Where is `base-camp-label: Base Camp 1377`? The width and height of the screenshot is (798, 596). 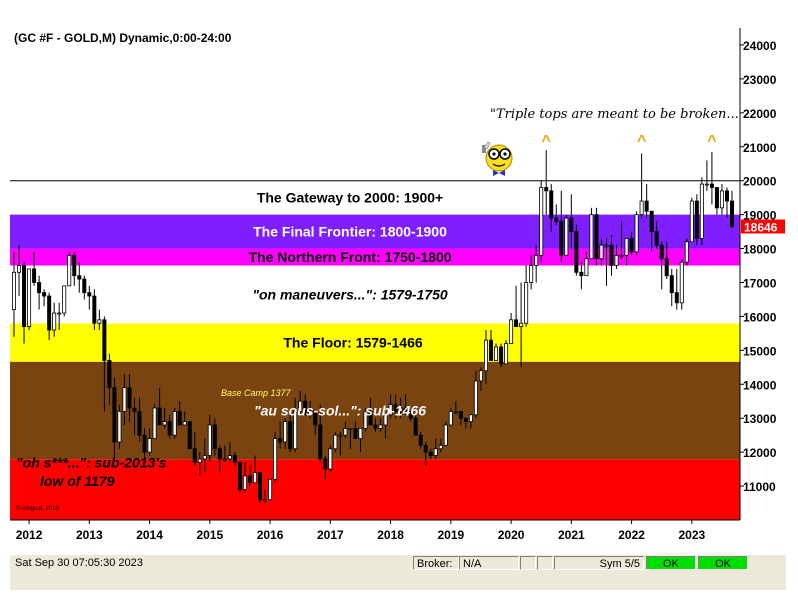
base-camp-label: Base Camp 1377 is located at coordinates (256, 393).